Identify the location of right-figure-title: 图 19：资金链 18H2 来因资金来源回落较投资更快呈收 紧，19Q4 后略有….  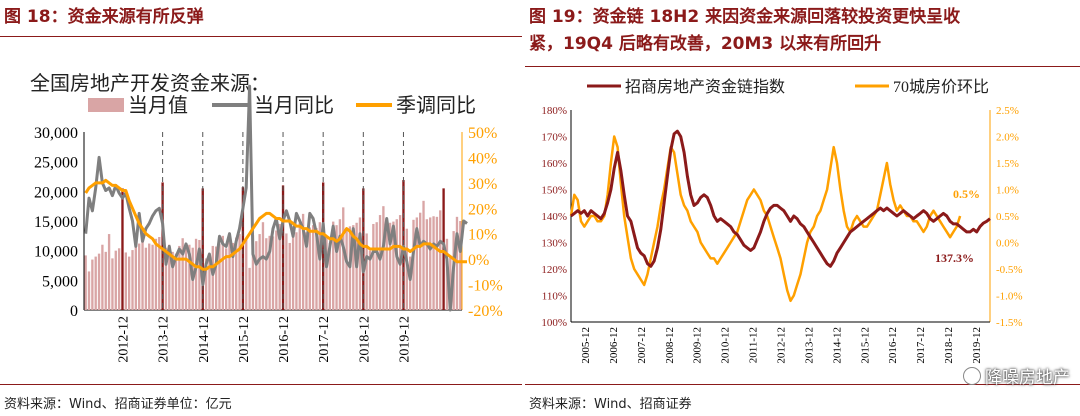
(744, 31).